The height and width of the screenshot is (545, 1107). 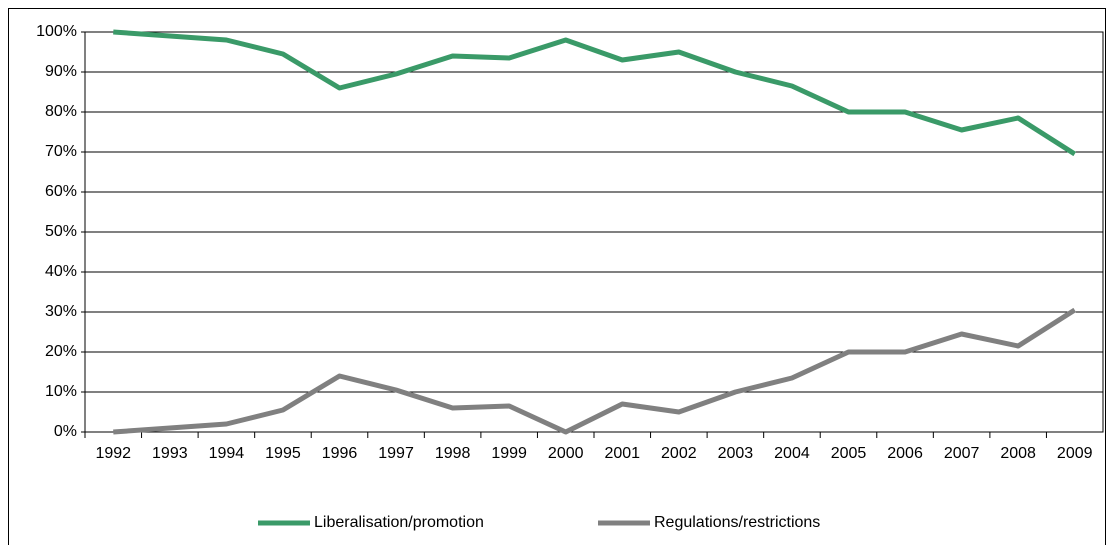 What do you see at coordinates (736, 453) in the screenshot?
I see `x-tick-label: 2003` at bounding box center [736, 453].